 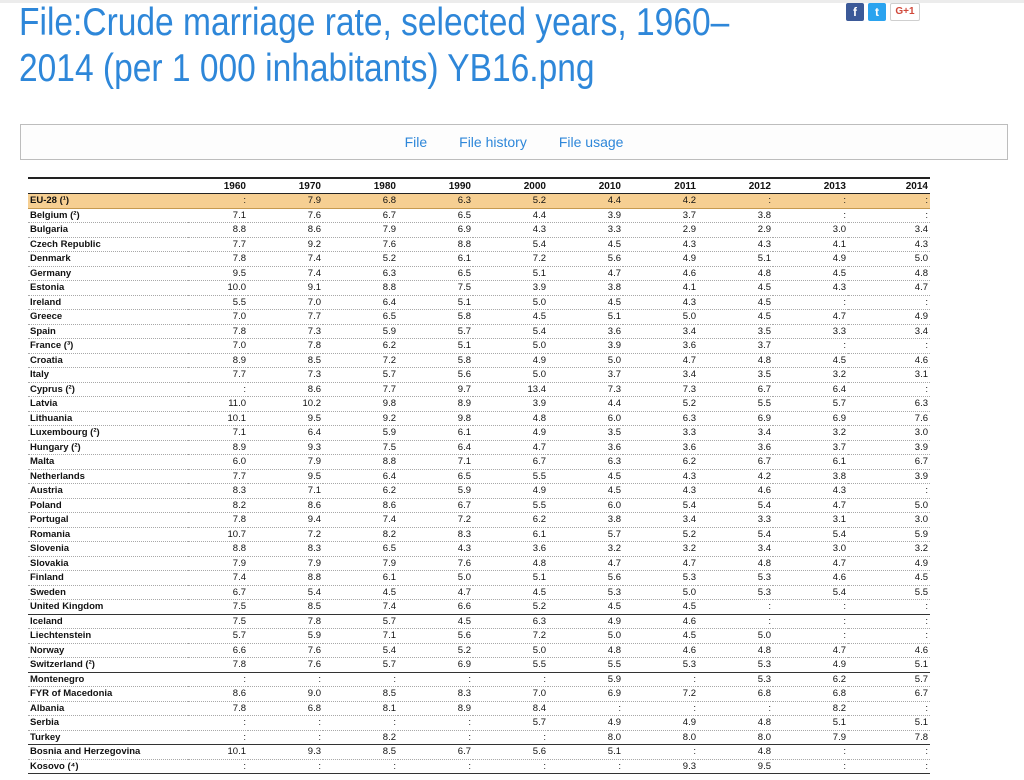 I want to click on table-cell: 4.9, so click(x=889, y=563).